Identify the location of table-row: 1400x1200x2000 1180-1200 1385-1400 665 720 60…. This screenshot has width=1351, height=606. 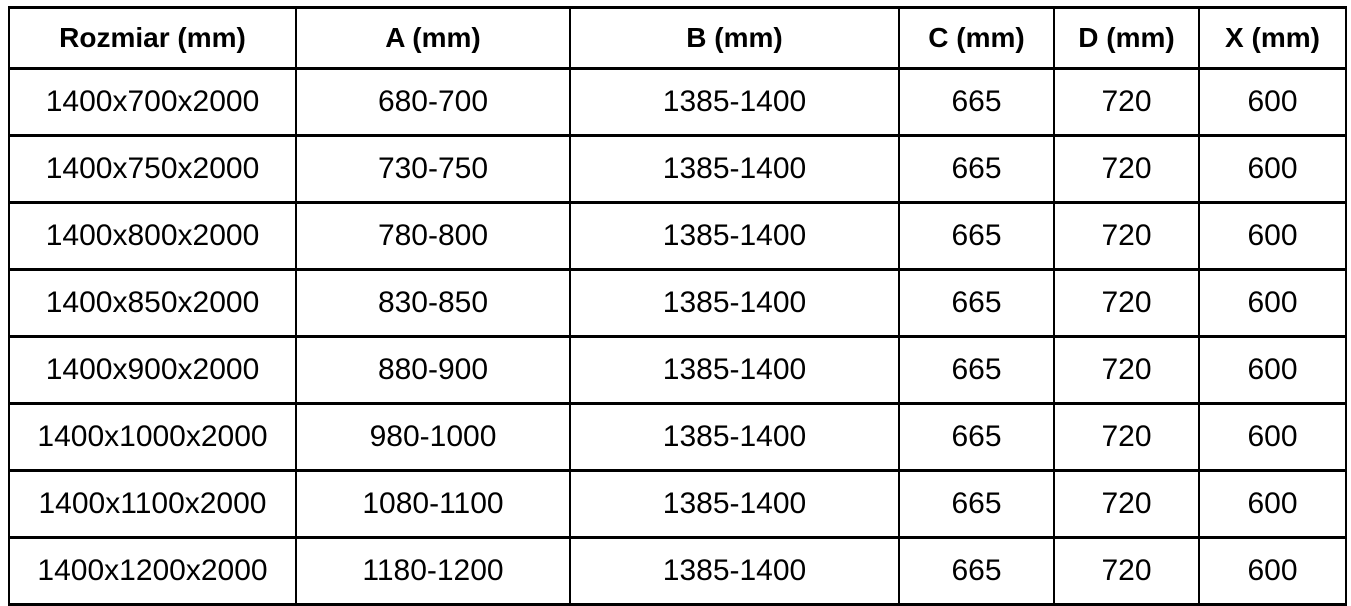
(677, 571).